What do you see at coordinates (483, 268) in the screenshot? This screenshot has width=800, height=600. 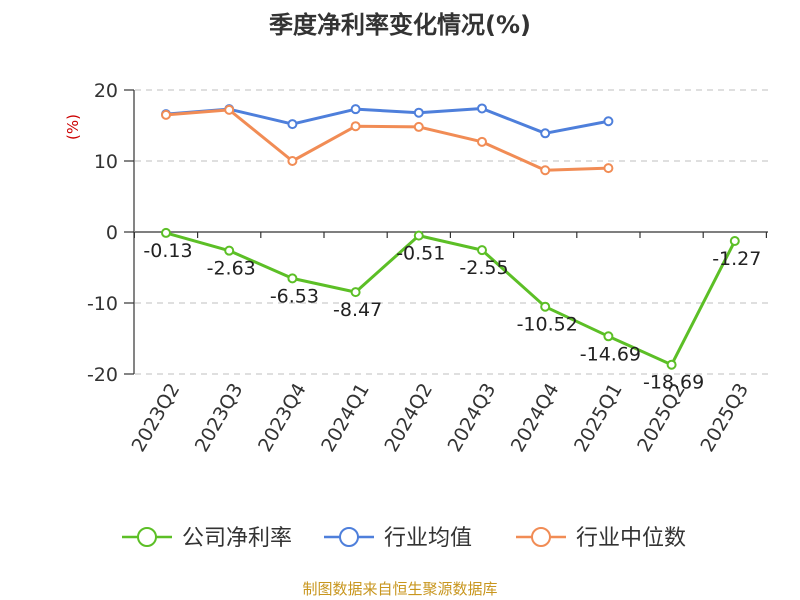 I see `data-label: -2.55` at bounding box center [483, 268].